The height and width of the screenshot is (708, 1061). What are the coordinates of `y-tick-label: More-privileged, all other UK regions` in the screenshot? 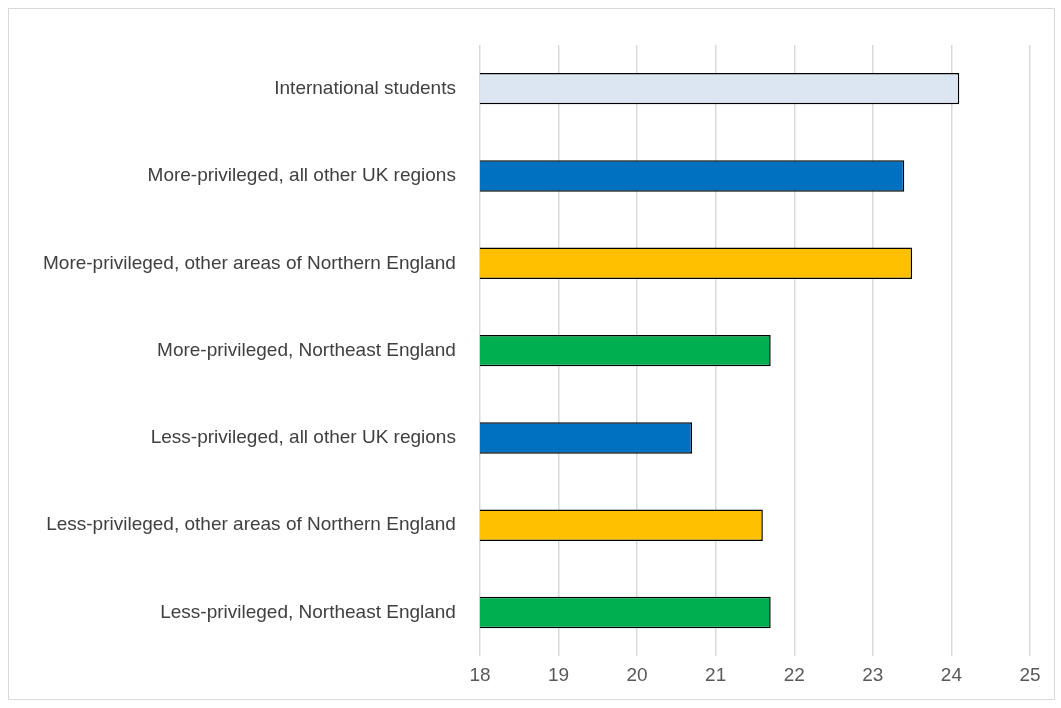 It's located at (301, 175).